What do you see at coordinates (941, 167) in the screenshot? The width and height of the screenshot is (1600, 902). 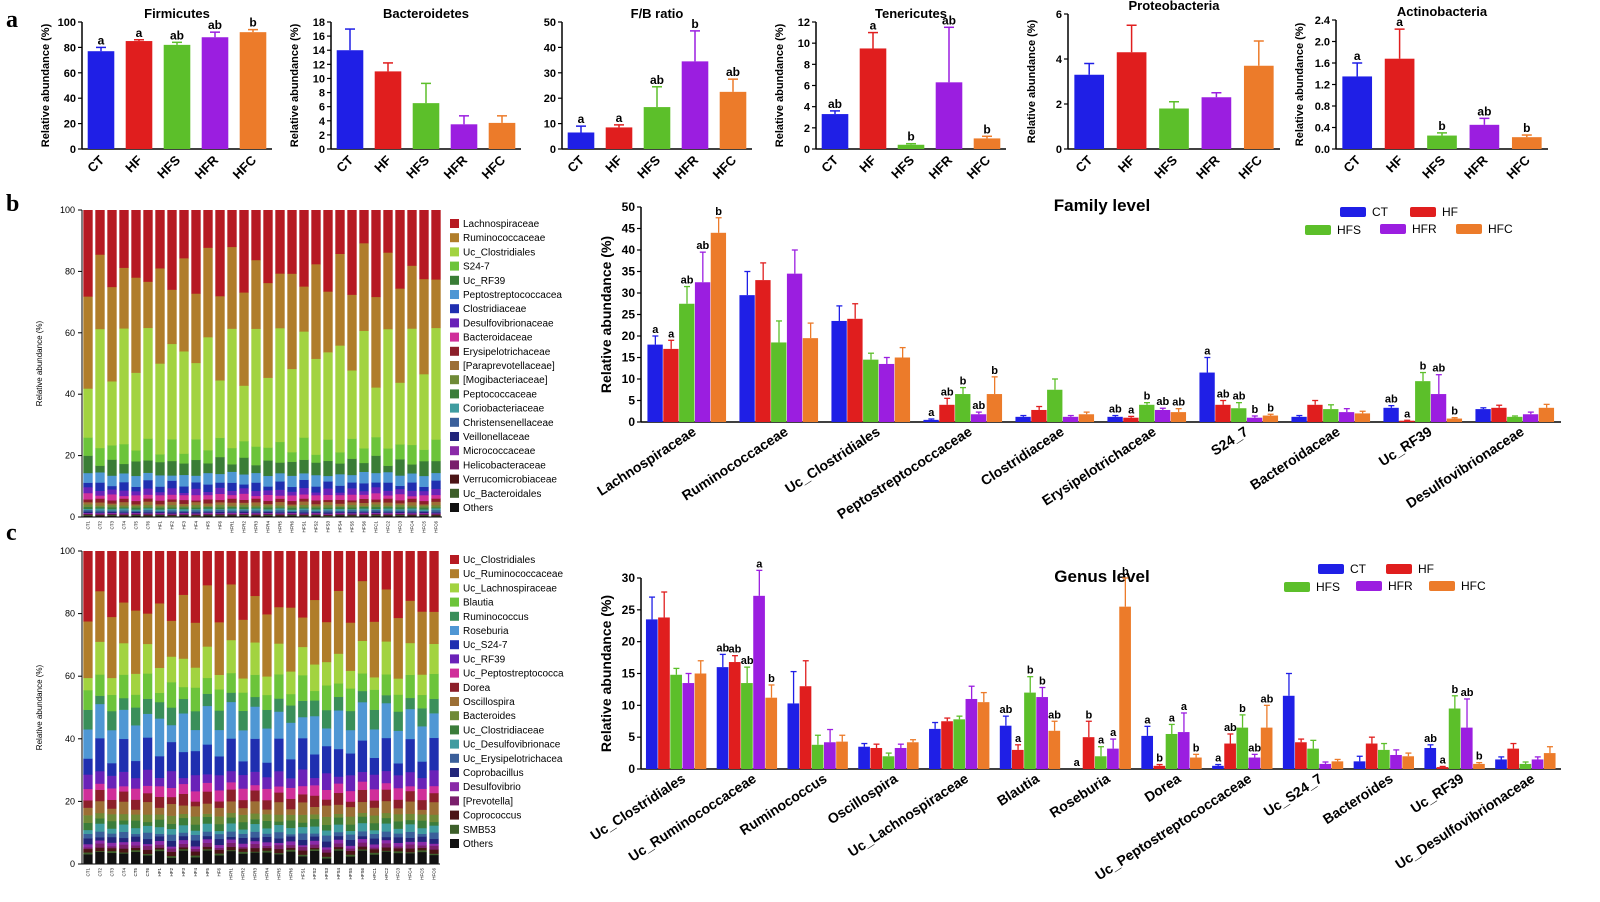 I see `x-tick-label: HFR` at bounding box center [941, 167].